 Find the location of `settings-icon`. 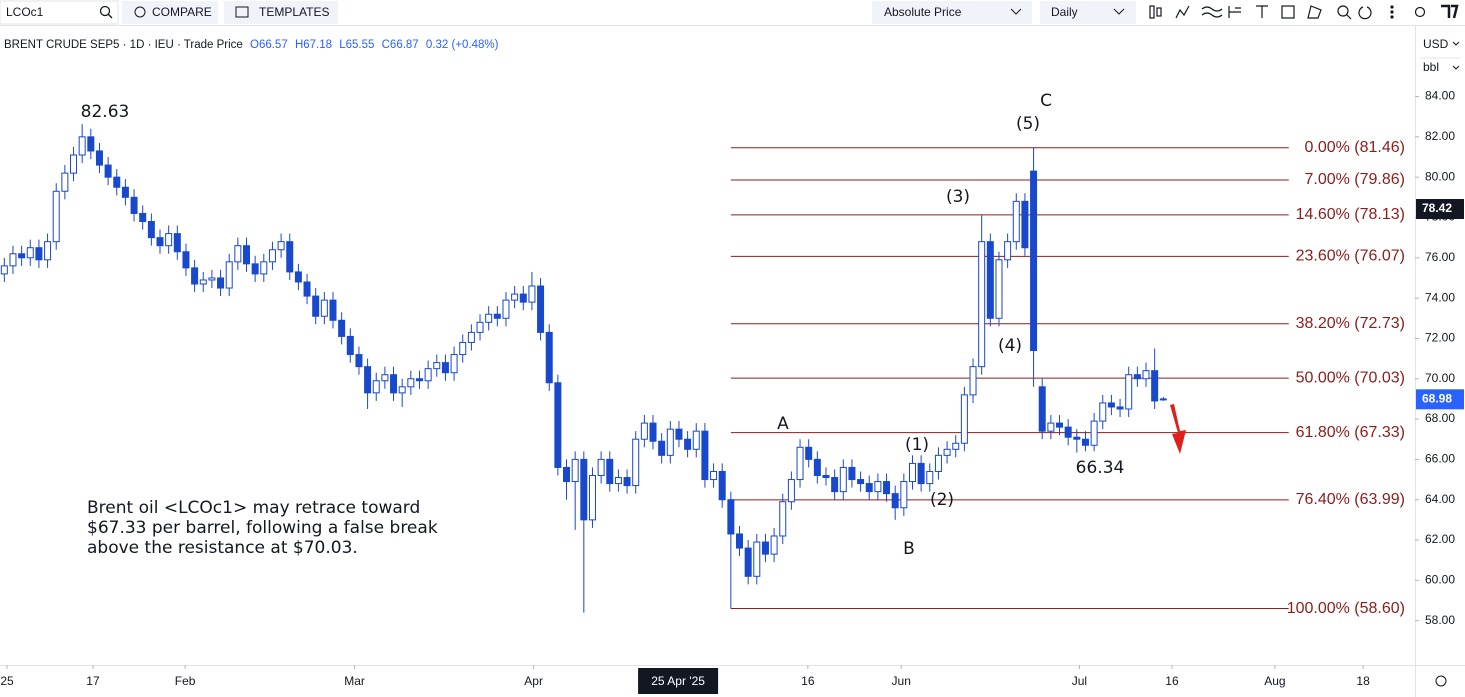

settings-icon is located at coordinates (1441, 681).